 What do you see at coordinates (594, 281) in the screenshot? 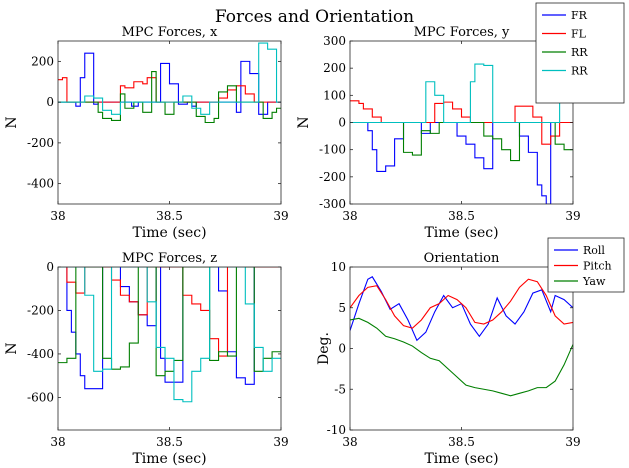
I see `legend-entry: Yaw` at bounding box center [594, 281].